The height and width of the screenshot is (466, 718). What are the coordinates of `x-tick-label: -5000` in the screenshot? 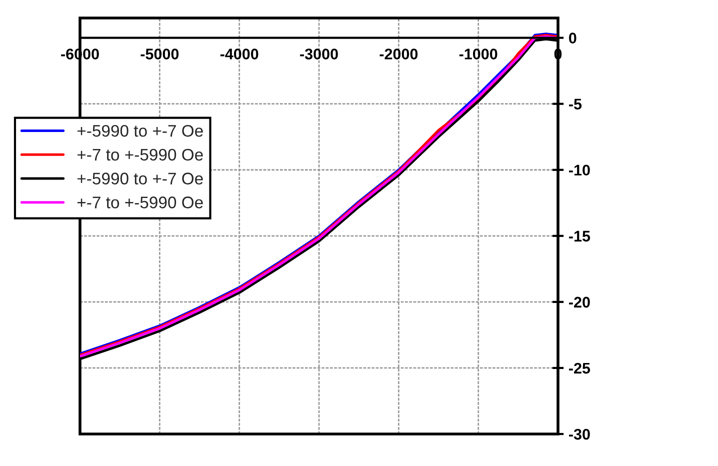 It's located at (159, 54).